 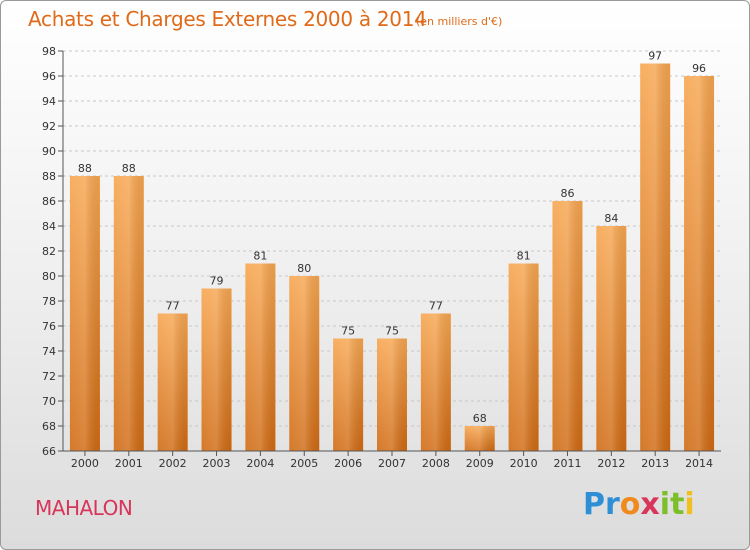 What do you see at coordinates (655, 56) in the screenshot?
I see `bar-value-label: 97` at bounding box center [655, 56].